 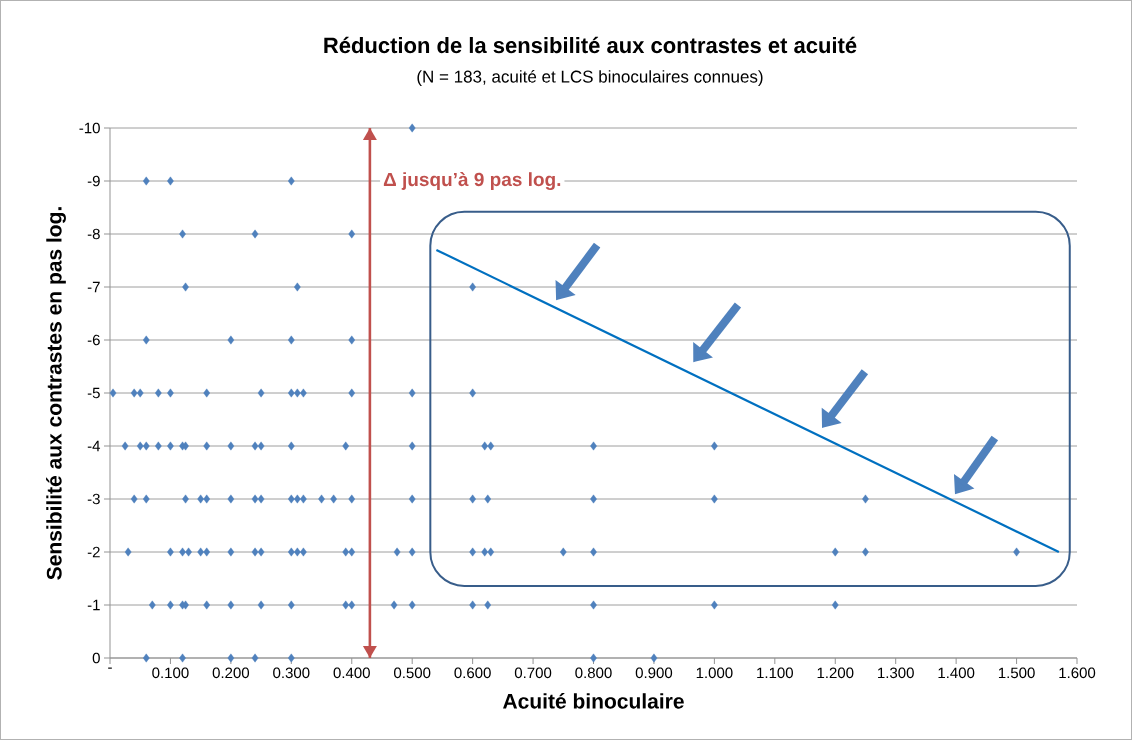 What do you see at coordinates (714, 673) in the screenshot?
I see `x-tick-label: 1.000` at bounding box center [714, 673].